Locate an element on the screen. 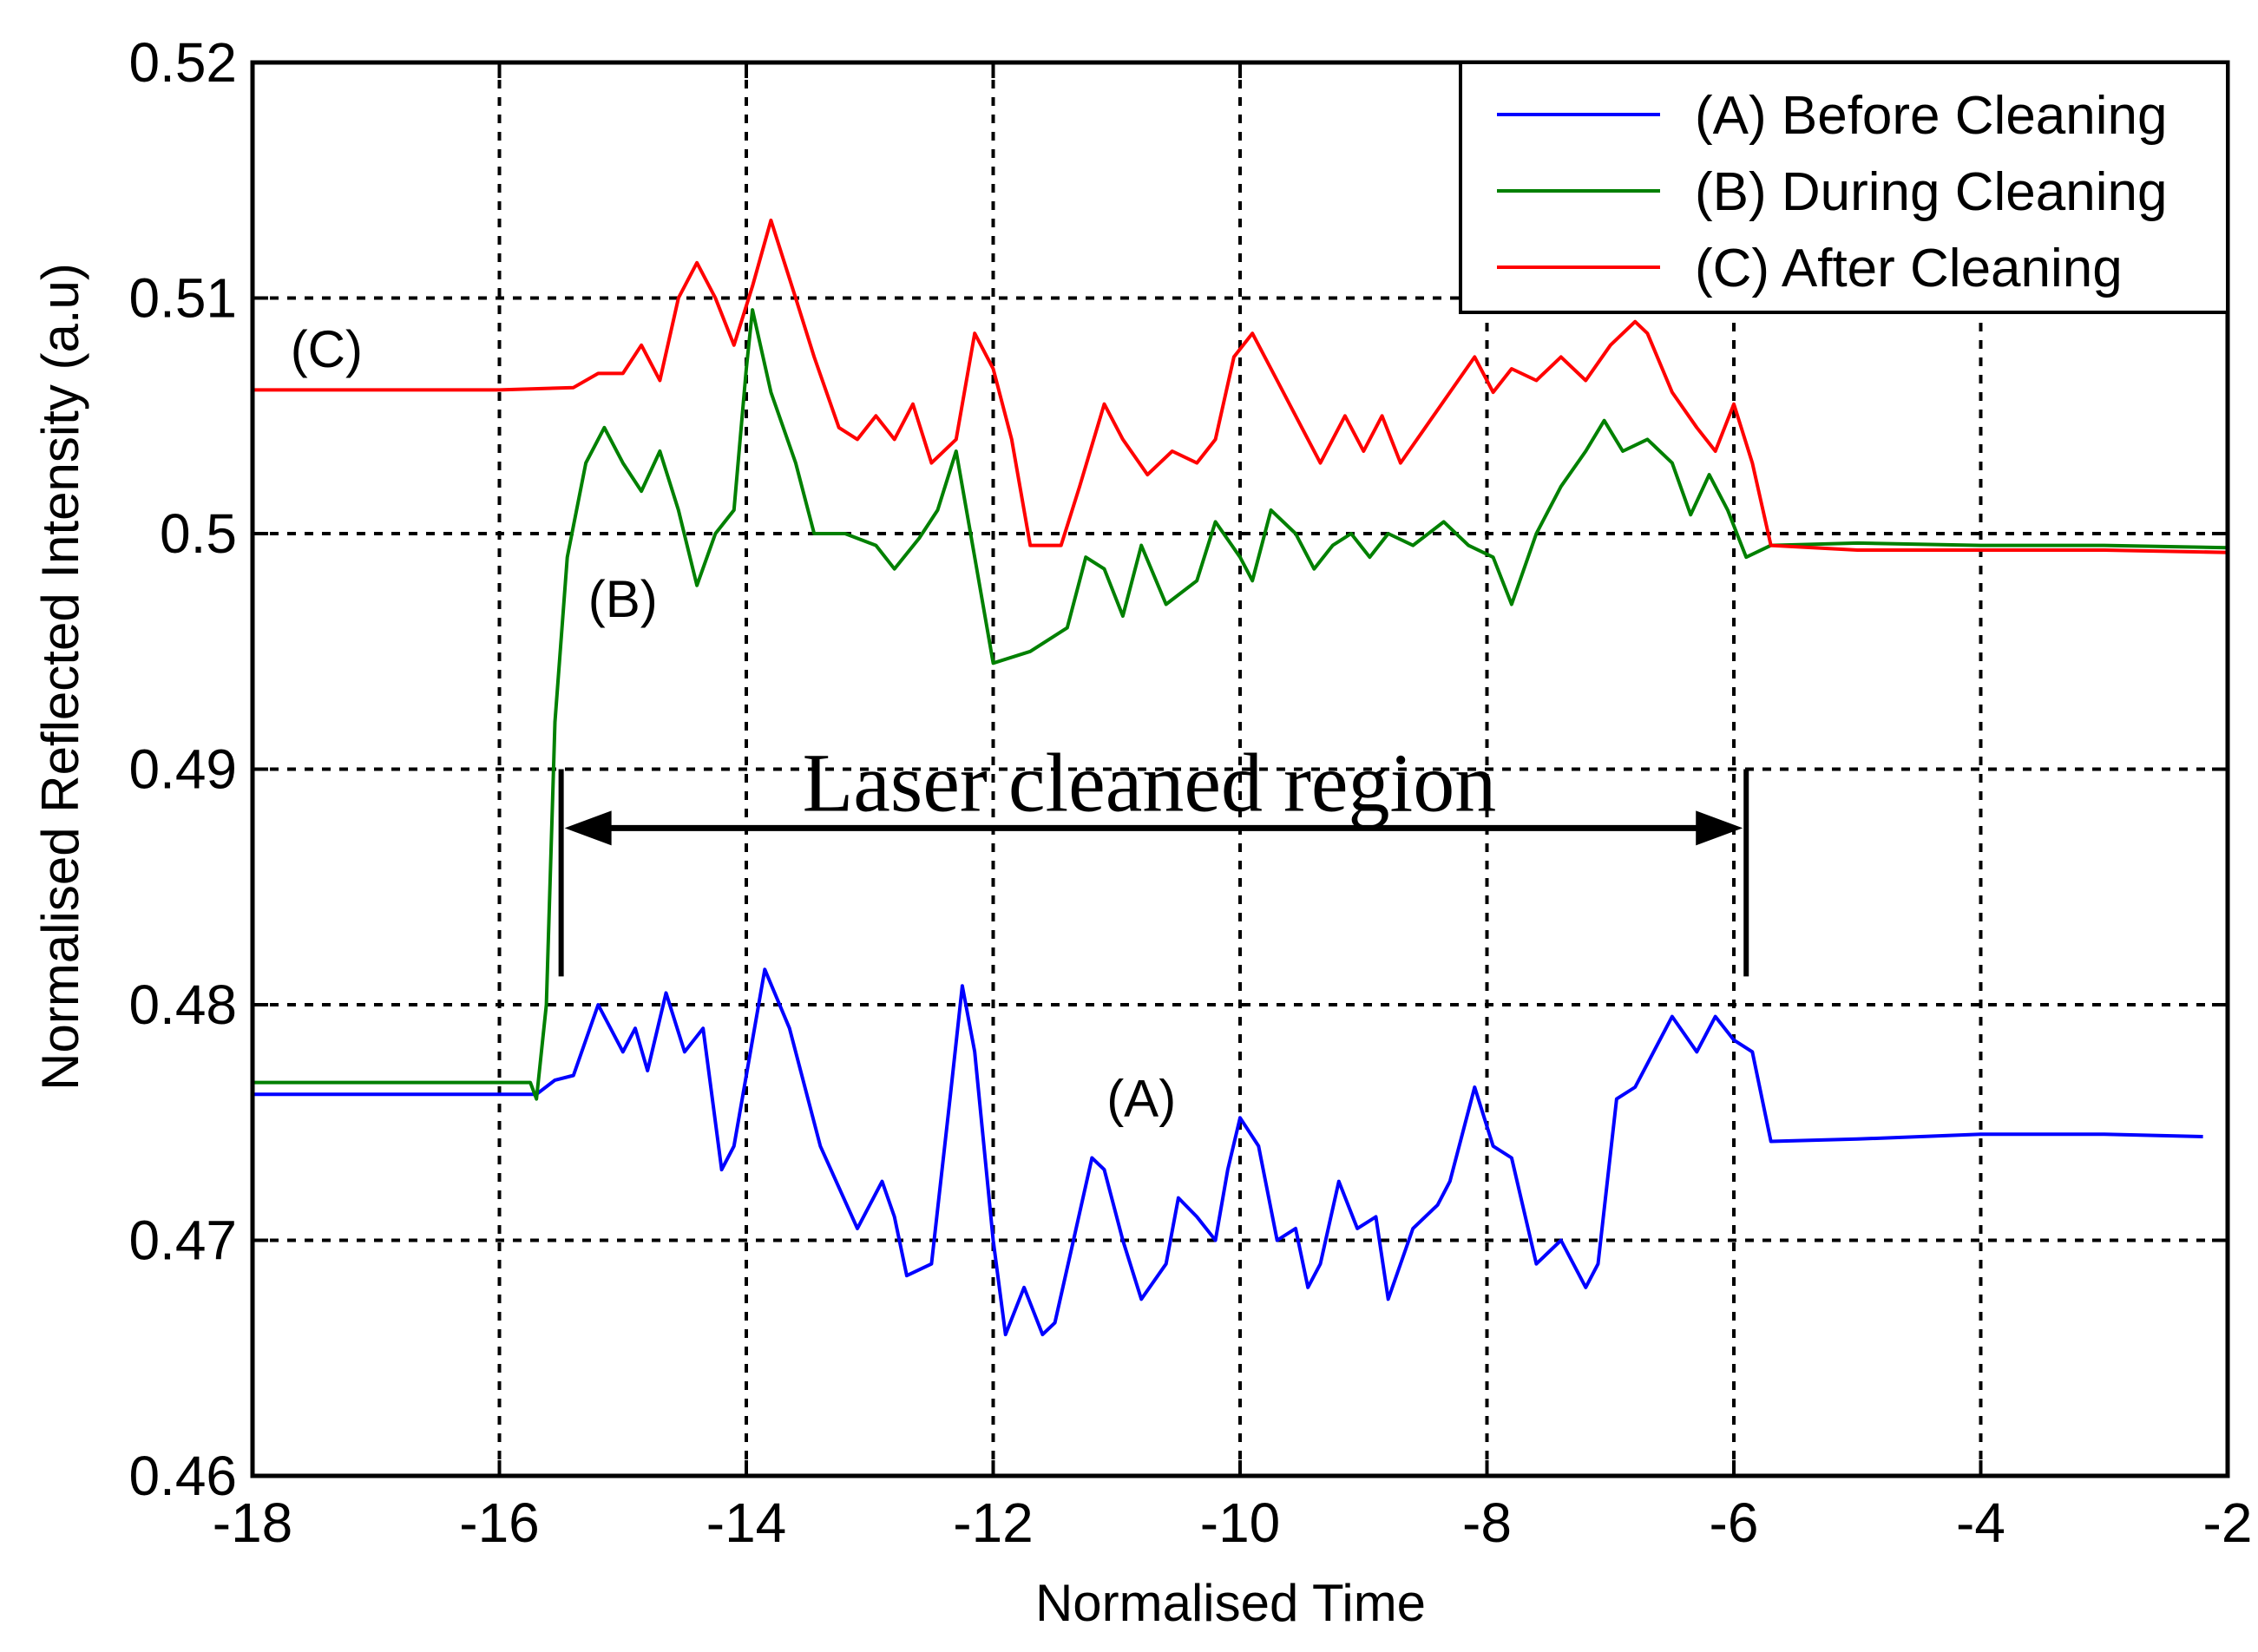 Image resolution: width=2258 pixels, height=1652 pixels. region-label: Laser cleaned region is located at coordinates (1150, 783).